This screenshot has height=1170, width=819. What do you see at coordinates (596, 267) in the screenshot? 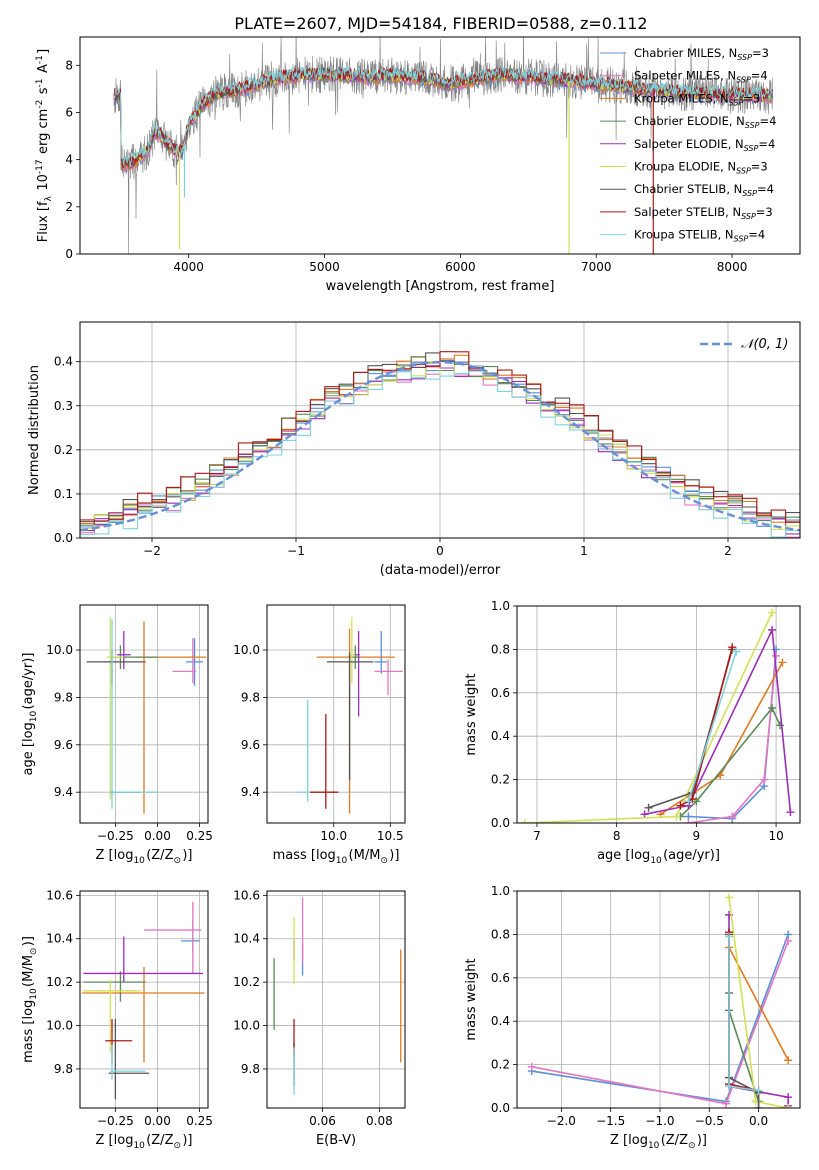
I see `x-tick-label: 7000` at bounding box center [596, 267].